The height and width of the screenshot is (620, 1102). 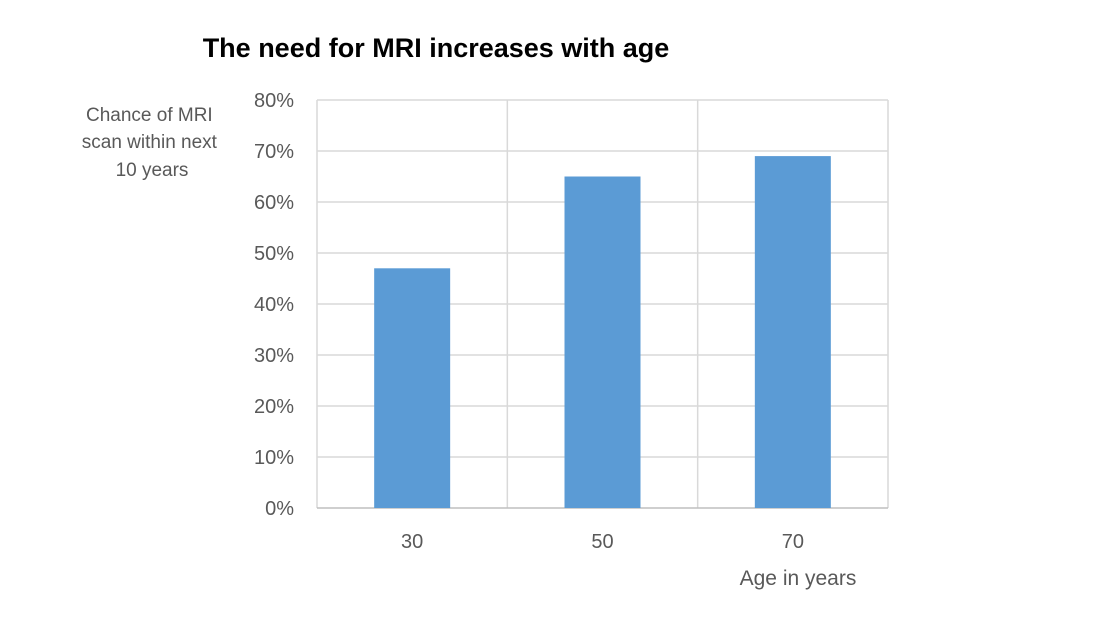 What do you see at coordinates (152, 170) in the screenshot?
I see `y-axis-label-line-3: 10 years` at bounding box center [152, 170].